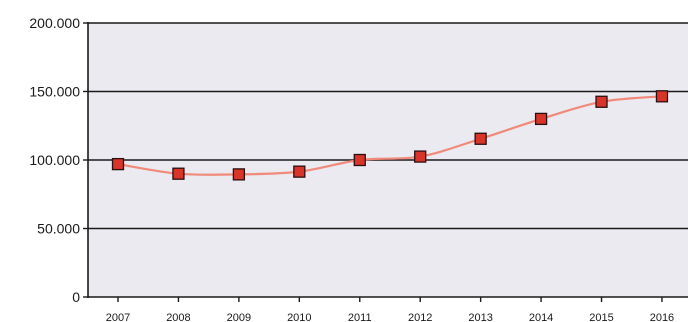 The image size is (688, 322). I want to click on data-point-2009, so click(239, 174).